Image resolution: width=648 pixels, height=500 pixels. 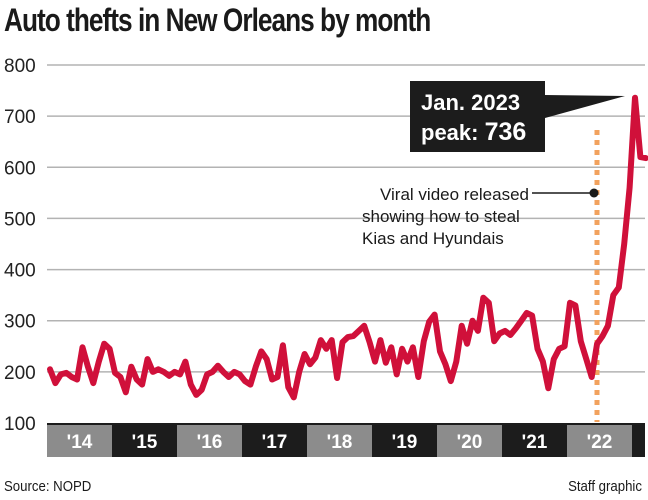 I want to click on x-tick-label: '22, so click(x=600, y=442).